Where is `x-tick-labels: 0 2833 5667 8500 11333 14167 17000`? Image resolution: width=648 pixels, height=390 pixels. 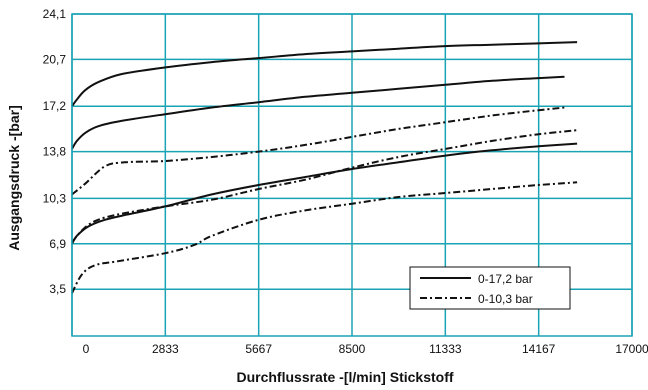
x-tick-labels: 0 2833 5667 8500 11333 14167 17000 is located at coordinates (365, 349).